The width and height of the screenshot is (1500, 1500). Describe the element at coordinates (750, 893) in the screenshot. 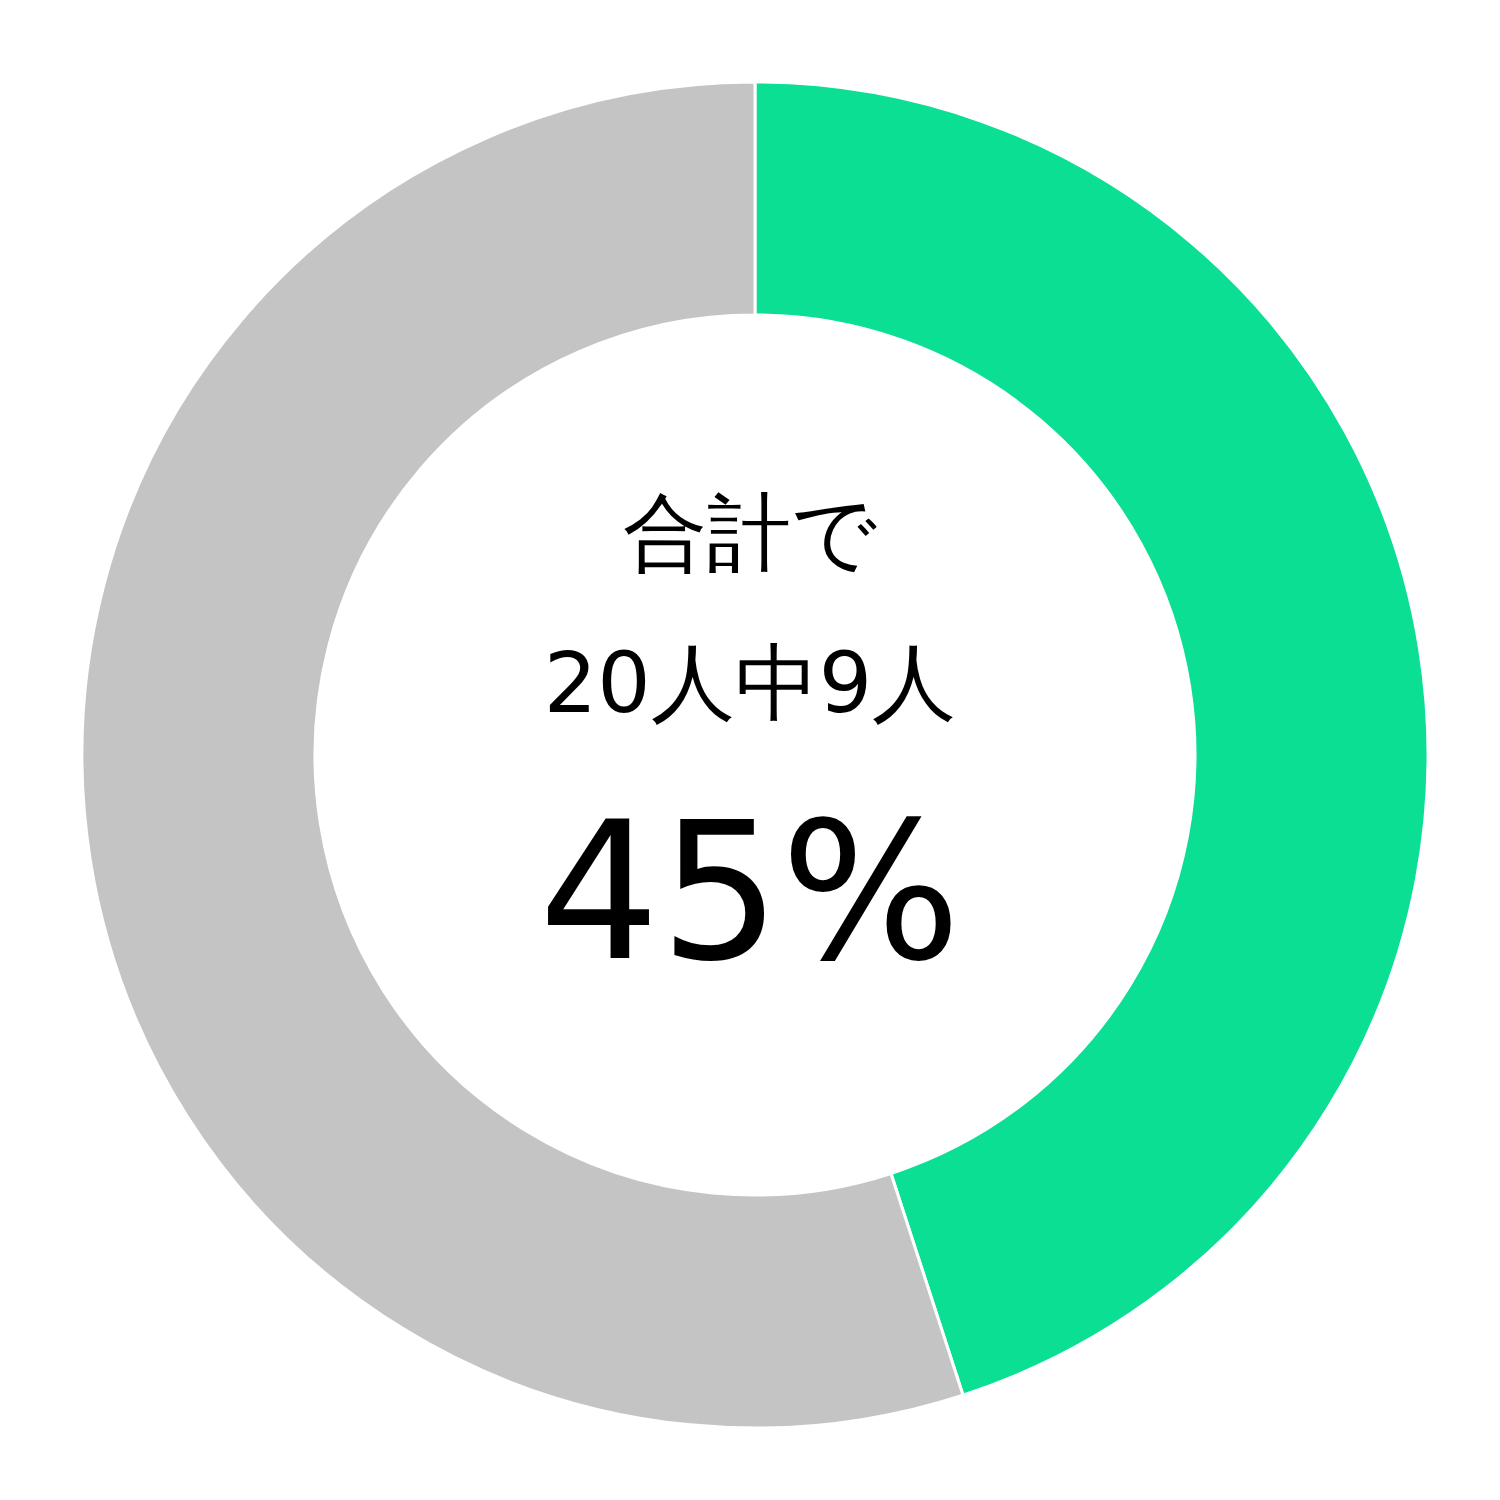

I see `text: 45%` at that location.